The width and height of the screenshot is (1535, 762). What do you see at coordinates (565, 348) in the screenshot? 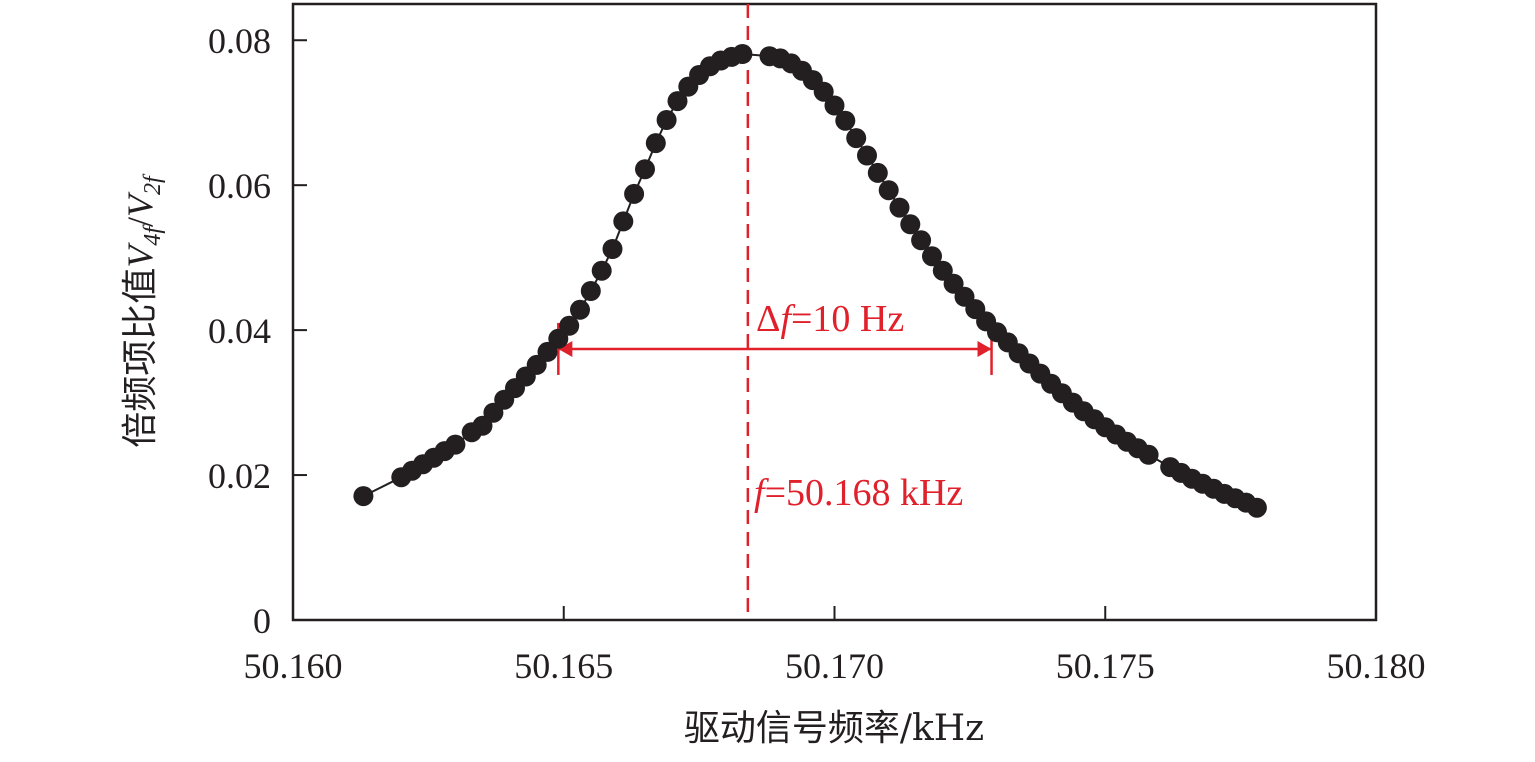
I see `bandwidth-left-arrowhead` at bounding box center [565, 348].